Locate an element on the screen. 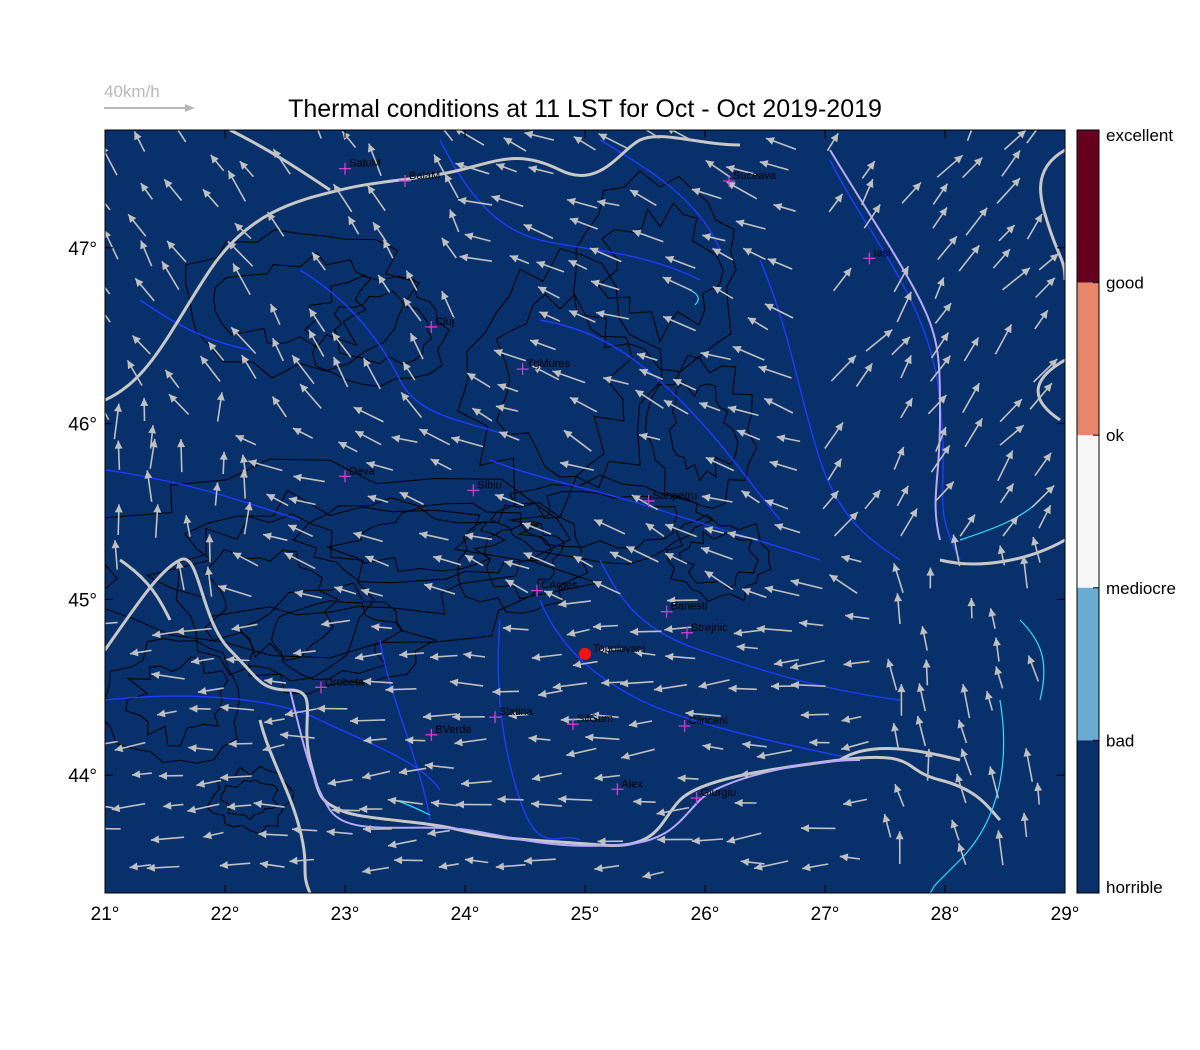 The image size is (1200, 1050). city-label: TgMures is located at coordinates (549, 364).